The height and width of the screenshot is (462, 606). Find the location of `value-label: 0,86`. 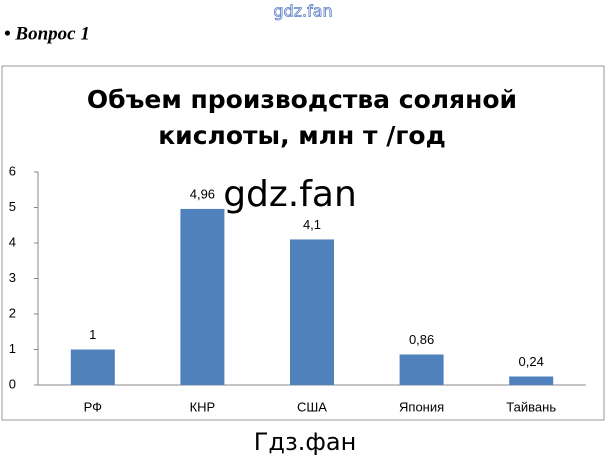

value-label: 0,86 is located at coordinates (421, 339).